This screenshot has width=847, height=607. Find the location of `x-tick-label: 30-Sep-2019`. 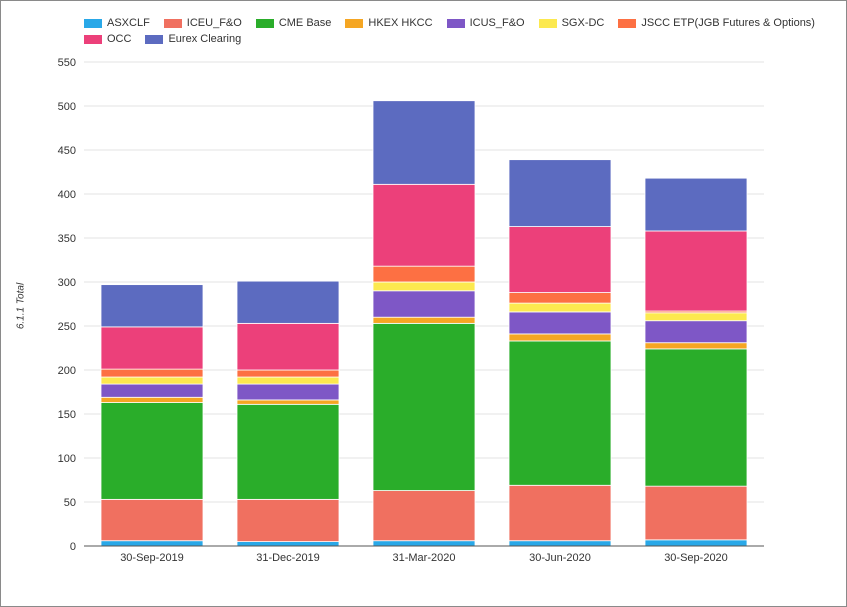

x-tick-label: 30-Sep-2019 is located at coordinates (152, 558).